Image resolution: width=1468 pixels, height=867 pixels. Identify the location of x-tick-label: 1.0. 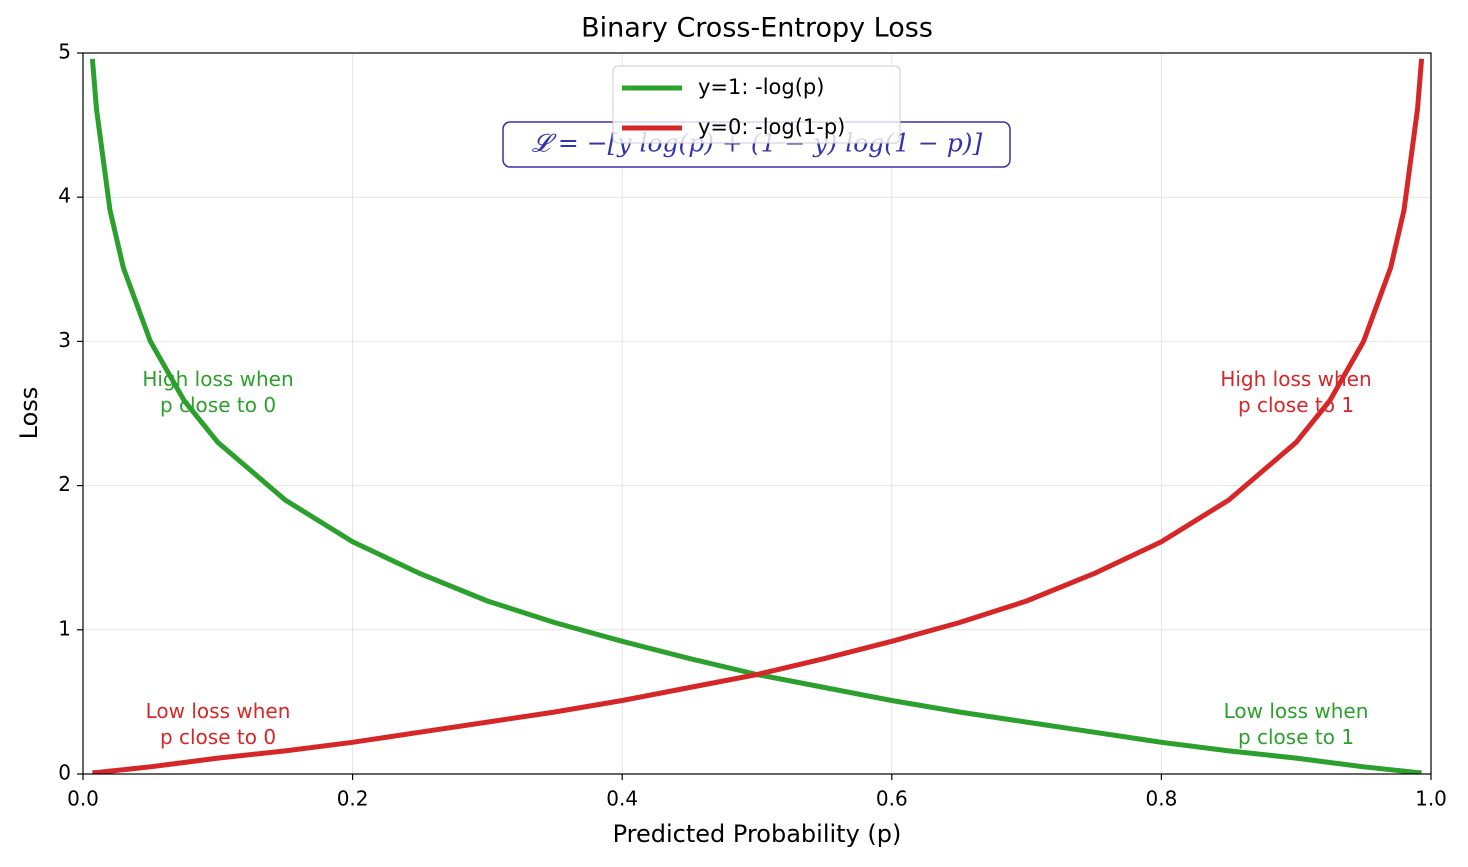
(1431, 799).